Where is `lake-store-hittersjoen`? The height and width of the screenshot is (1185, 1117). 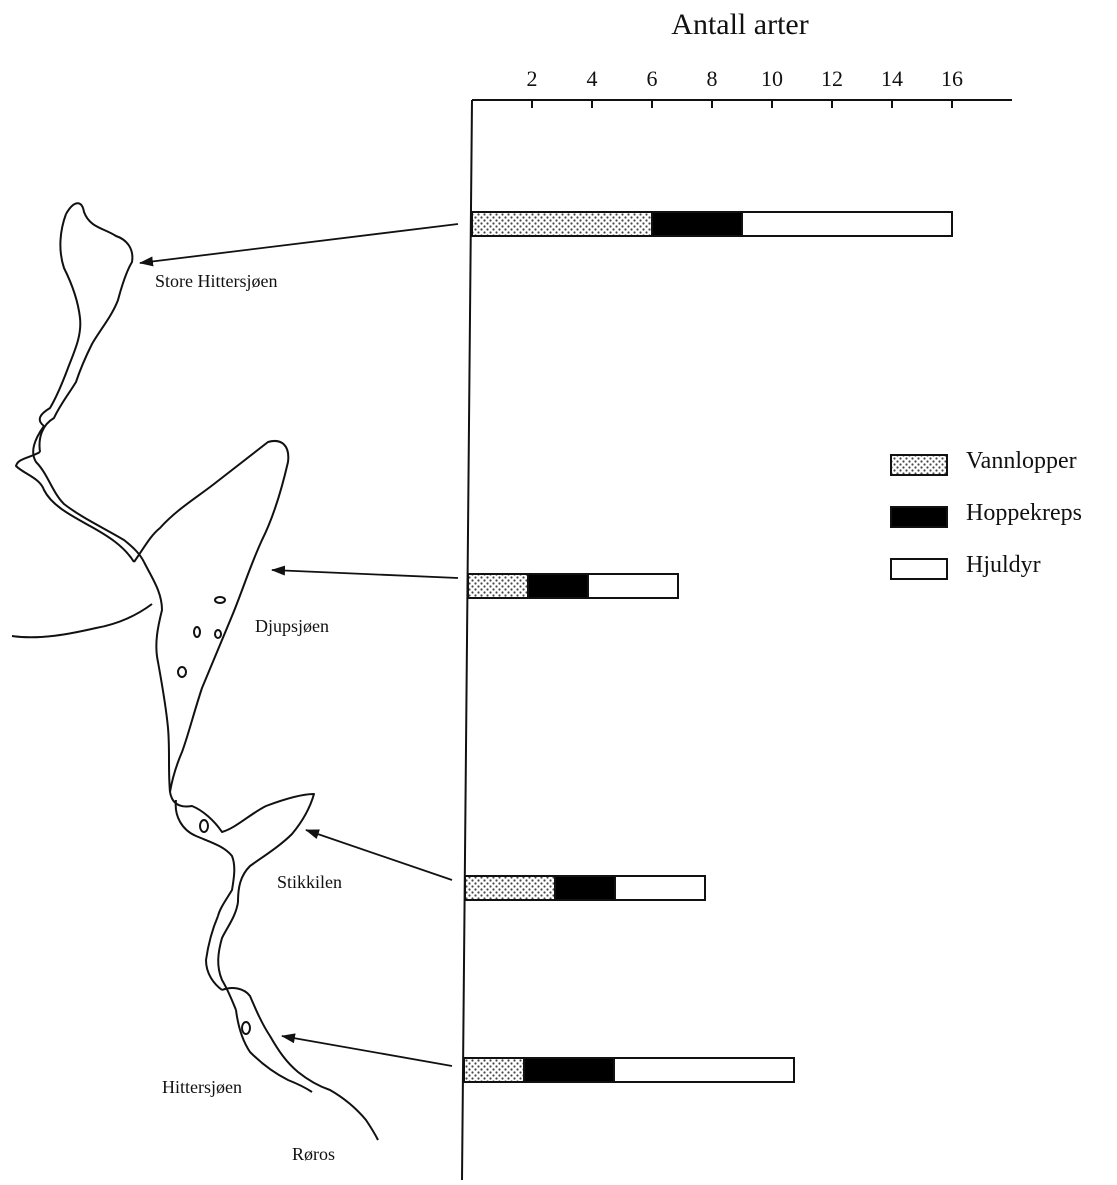 lake-store-hittersjoen is located at coordinates (86, 327).